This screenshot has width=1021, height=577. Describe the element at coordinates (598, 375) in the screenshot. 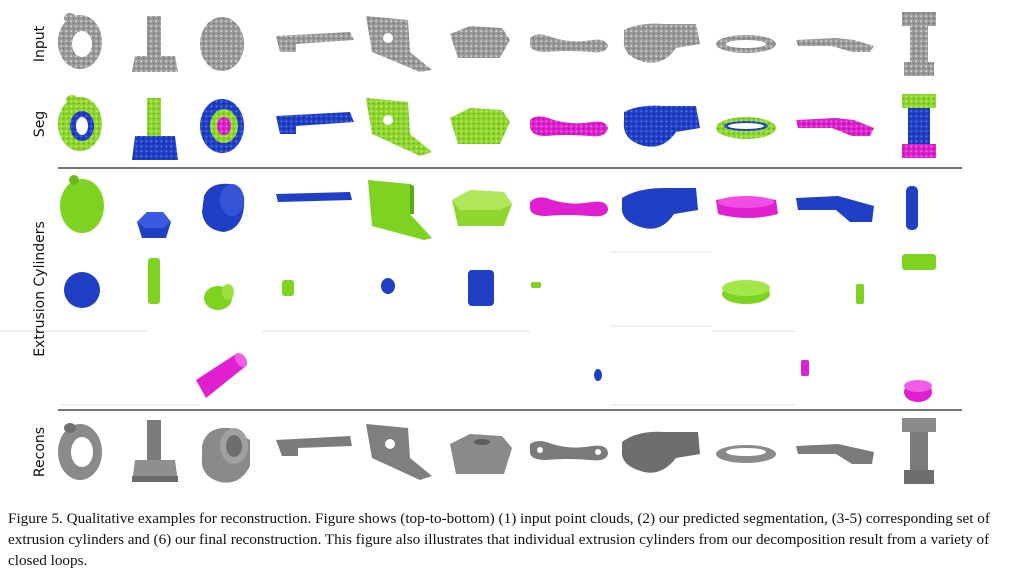

I see `ext3-dot` at that location.